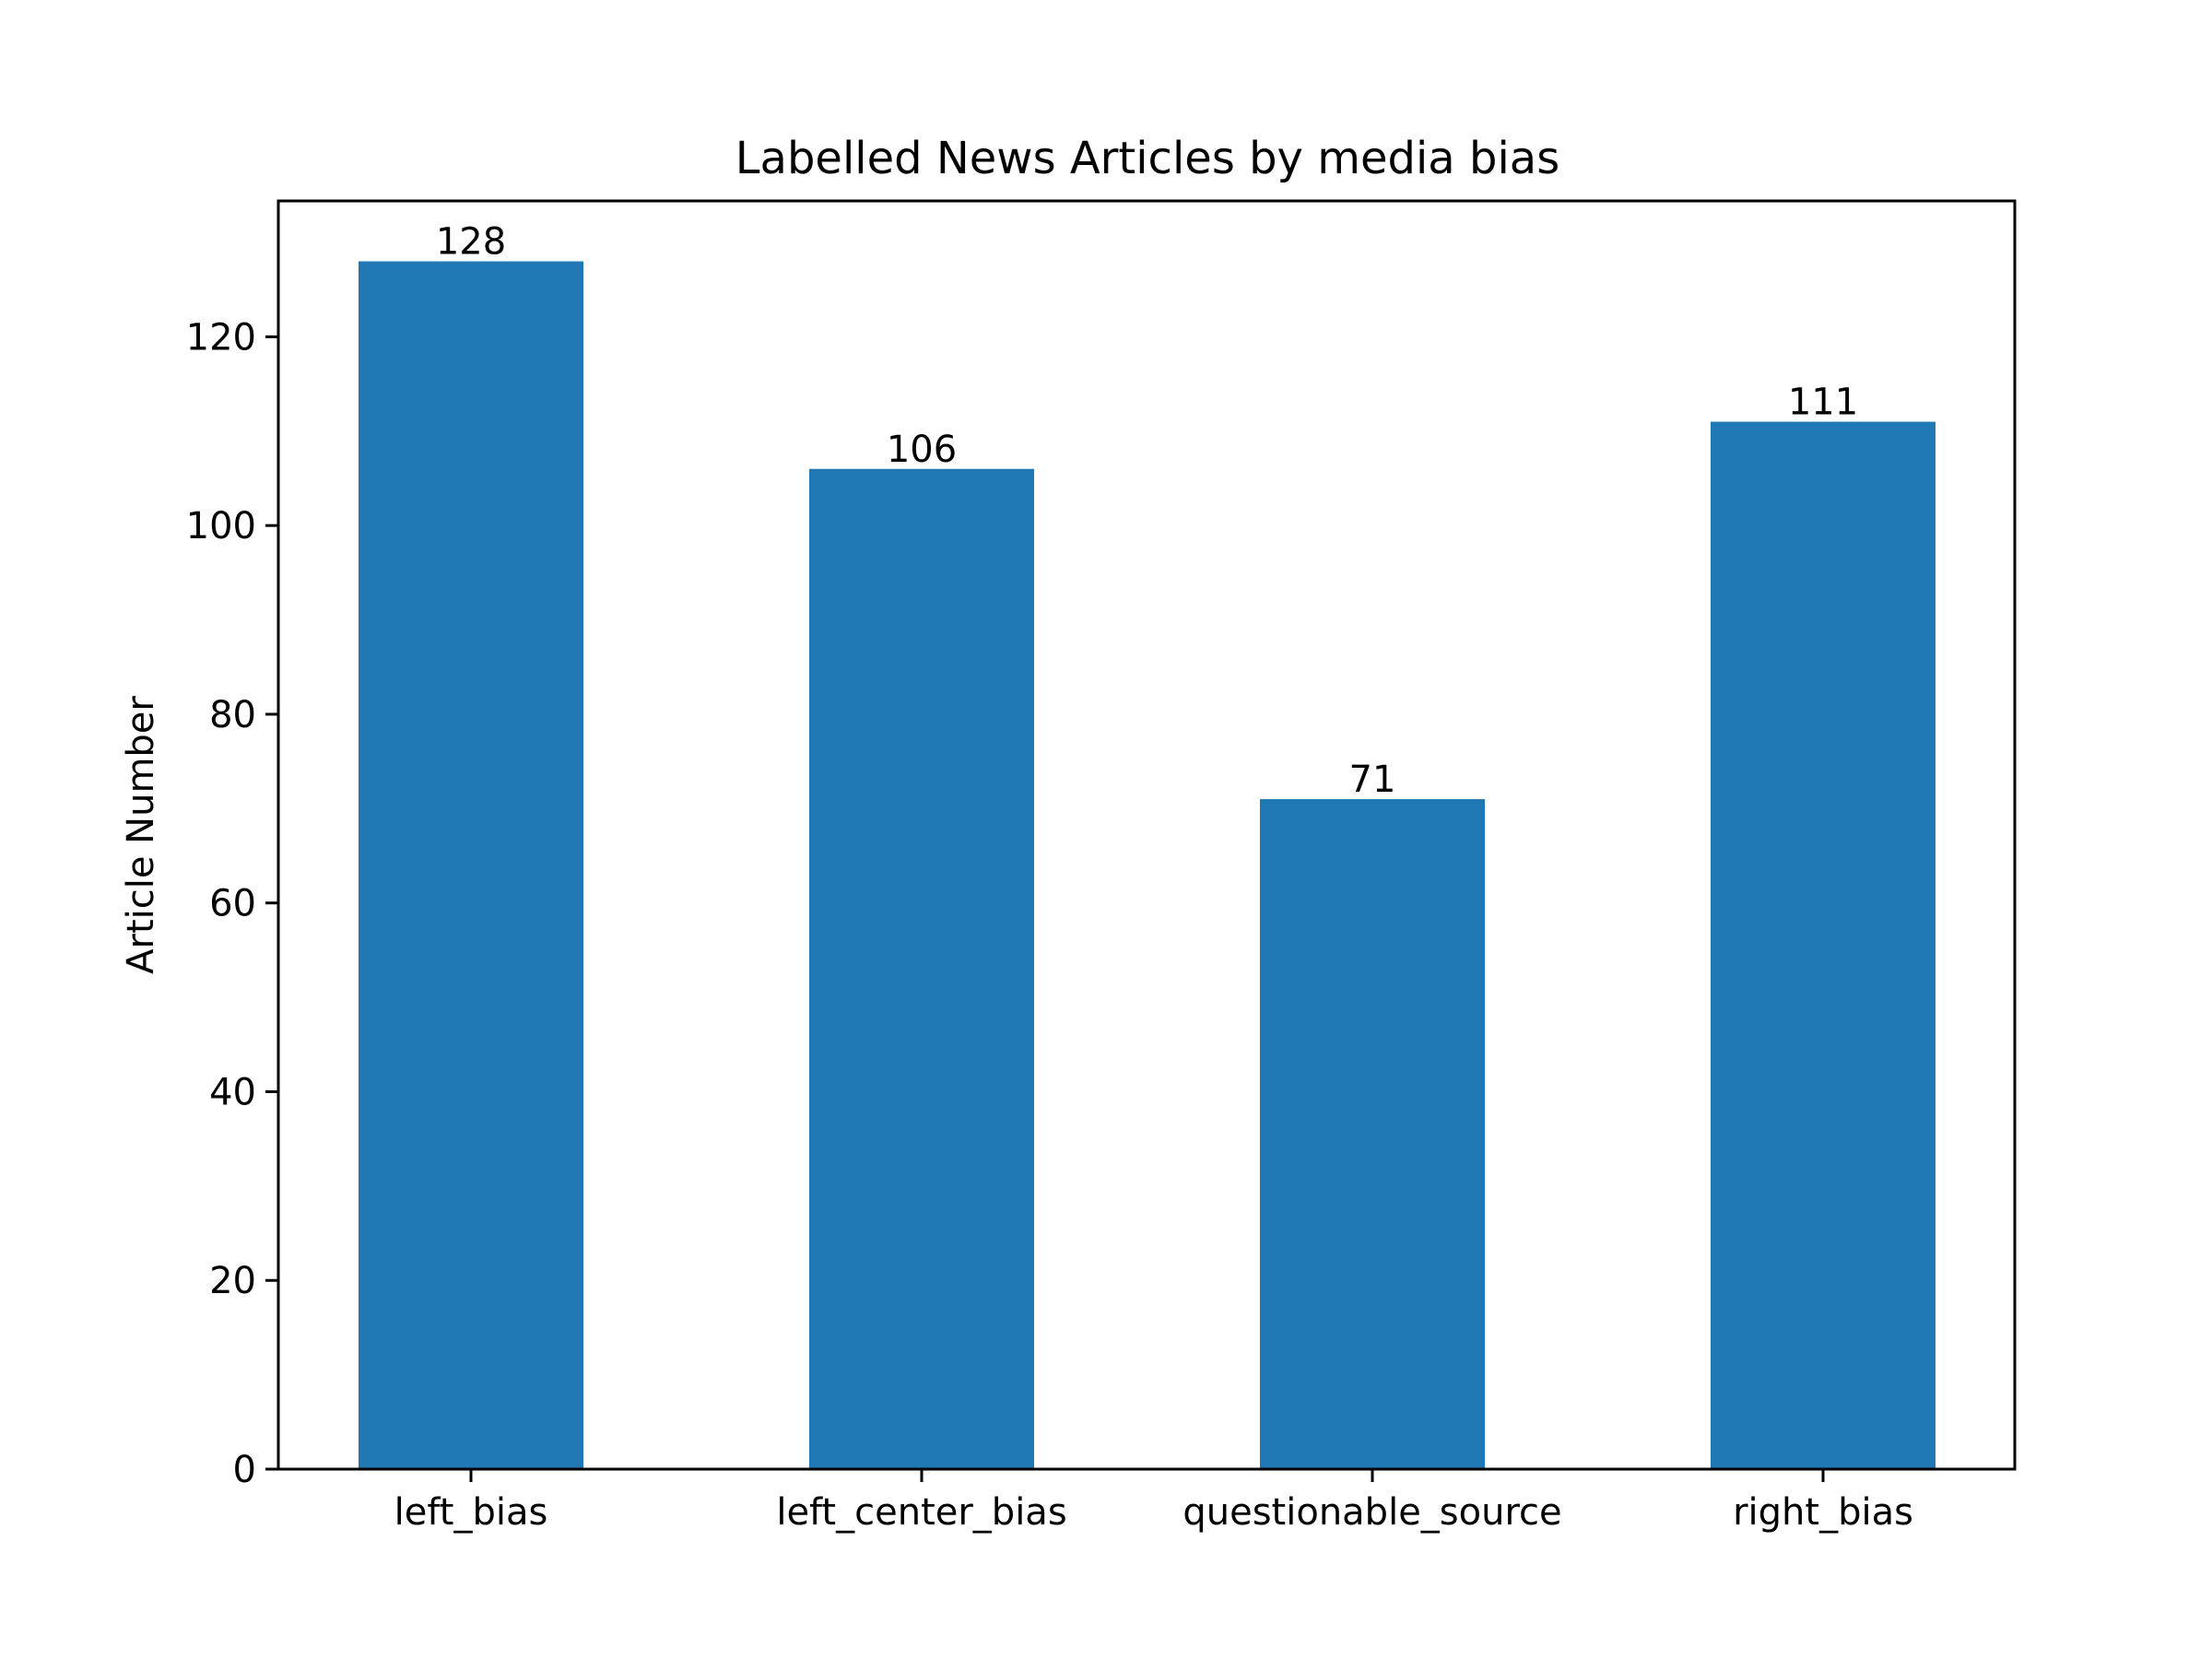  I want to click on x-tick-label: left_center_bias, so click(921, 1512).